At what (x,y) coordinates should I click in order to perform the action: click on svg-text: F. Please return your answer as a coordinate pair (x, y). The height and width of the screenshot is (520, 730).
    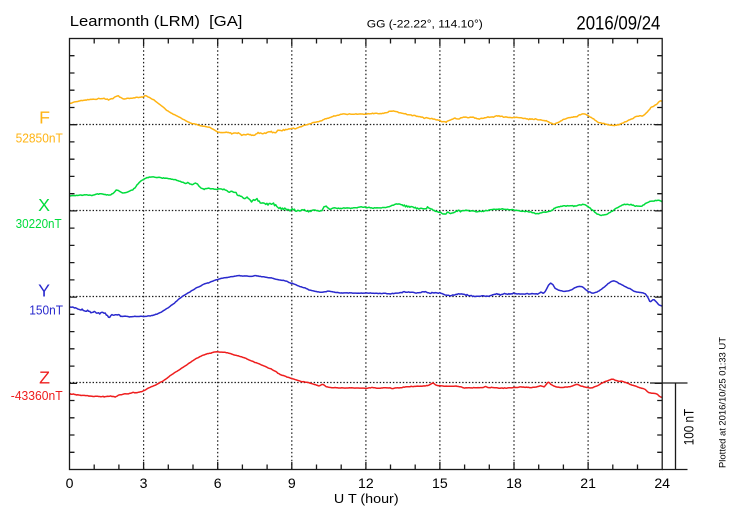
    Looking at the image, I should click on (44, 117).